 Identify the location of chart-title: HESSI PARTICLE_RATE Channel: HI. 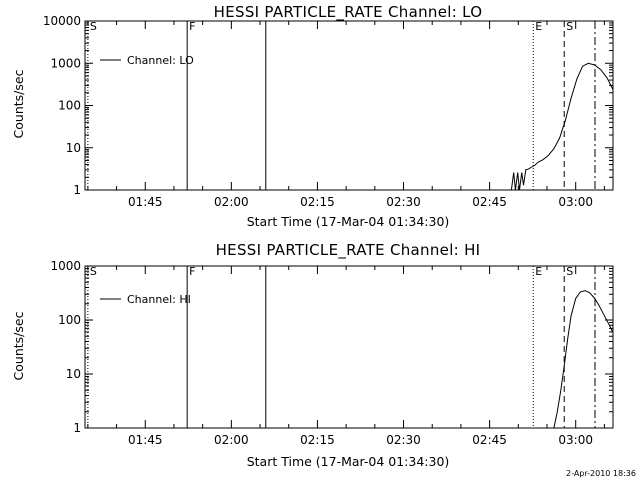
(348, 250).